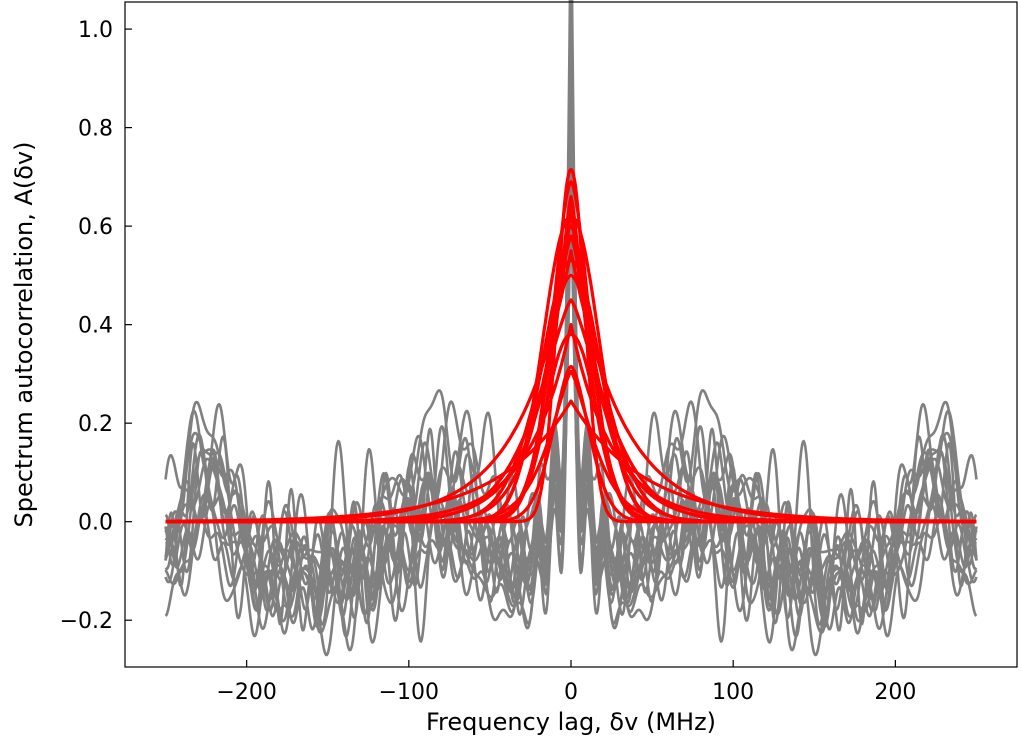  Describe the element at coordinates (95, 227) in the screenshot. I see `y-tick-label: 0.6` at that location.